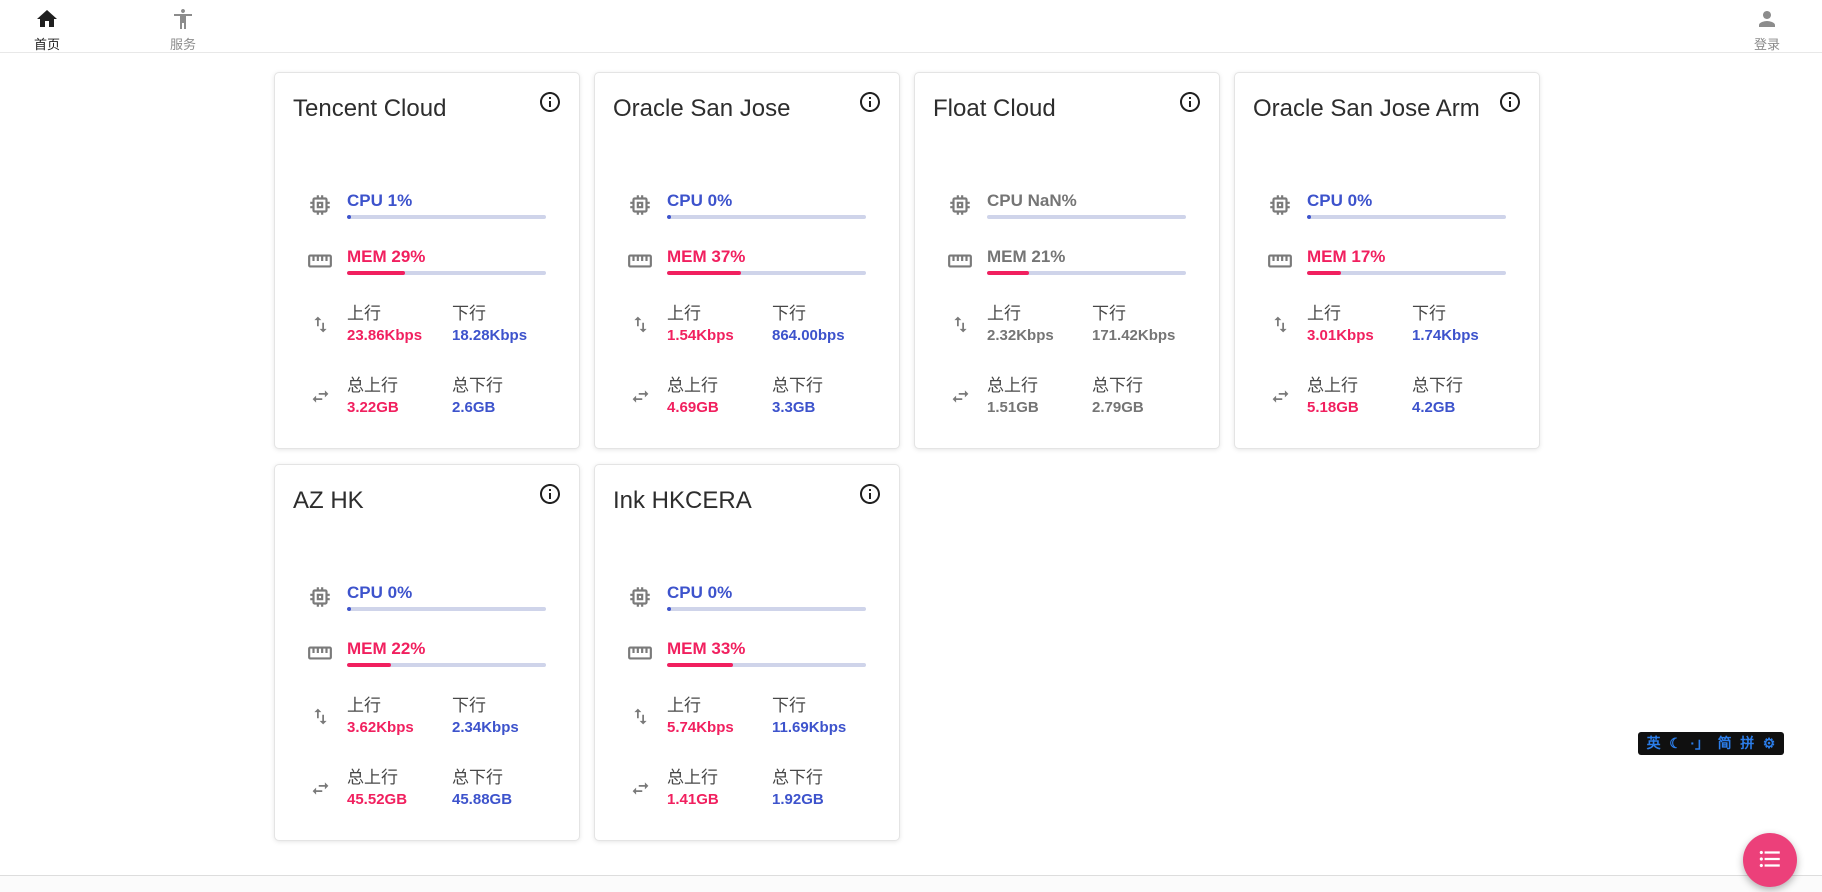 Image resolution: width=1822 pixels, height=892 pixels. What do you see at coordinates (482, 799) in the screenshot?
I see `total-download-value: 45.88GB` at bounding box center [482, 799].